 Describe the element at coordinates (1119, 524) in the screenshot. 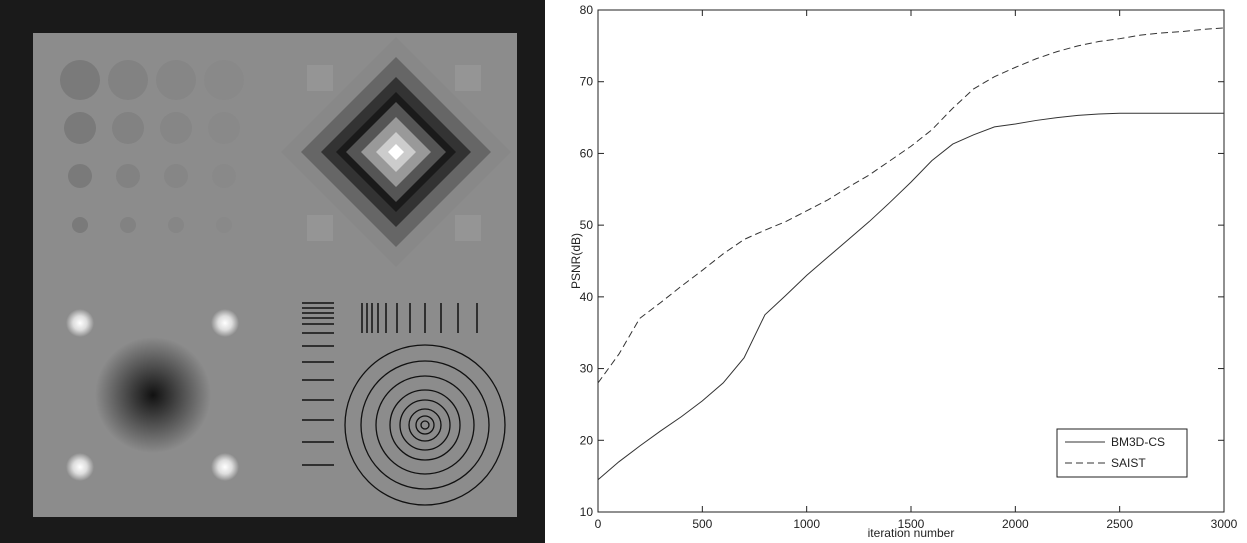

I see `x-tick-label: 2500` at that location.